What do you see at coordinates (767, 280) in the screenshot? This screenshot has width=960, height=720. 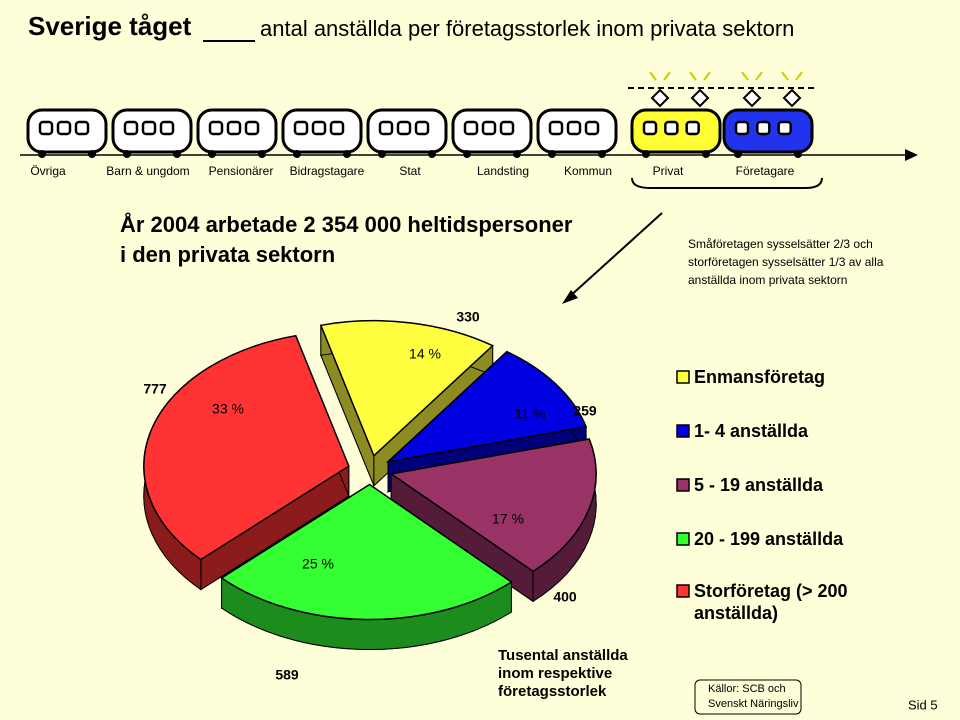 I see `note: anställda inom privata sektorn` at bounding box center [767, 280].